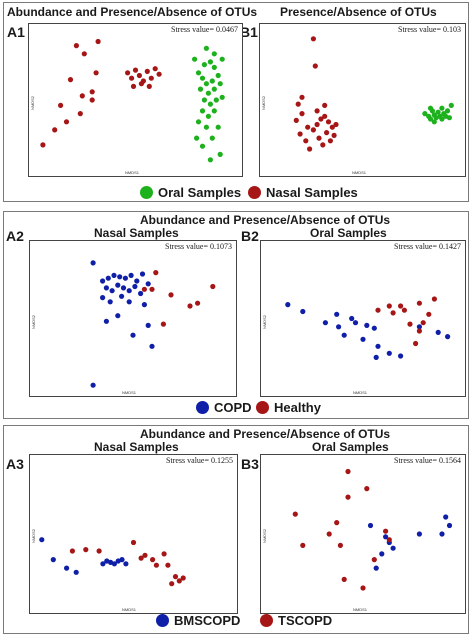 The height and width of the screenshot is (636, 474). I want to click on label-b2: B2, so click(250, 236).